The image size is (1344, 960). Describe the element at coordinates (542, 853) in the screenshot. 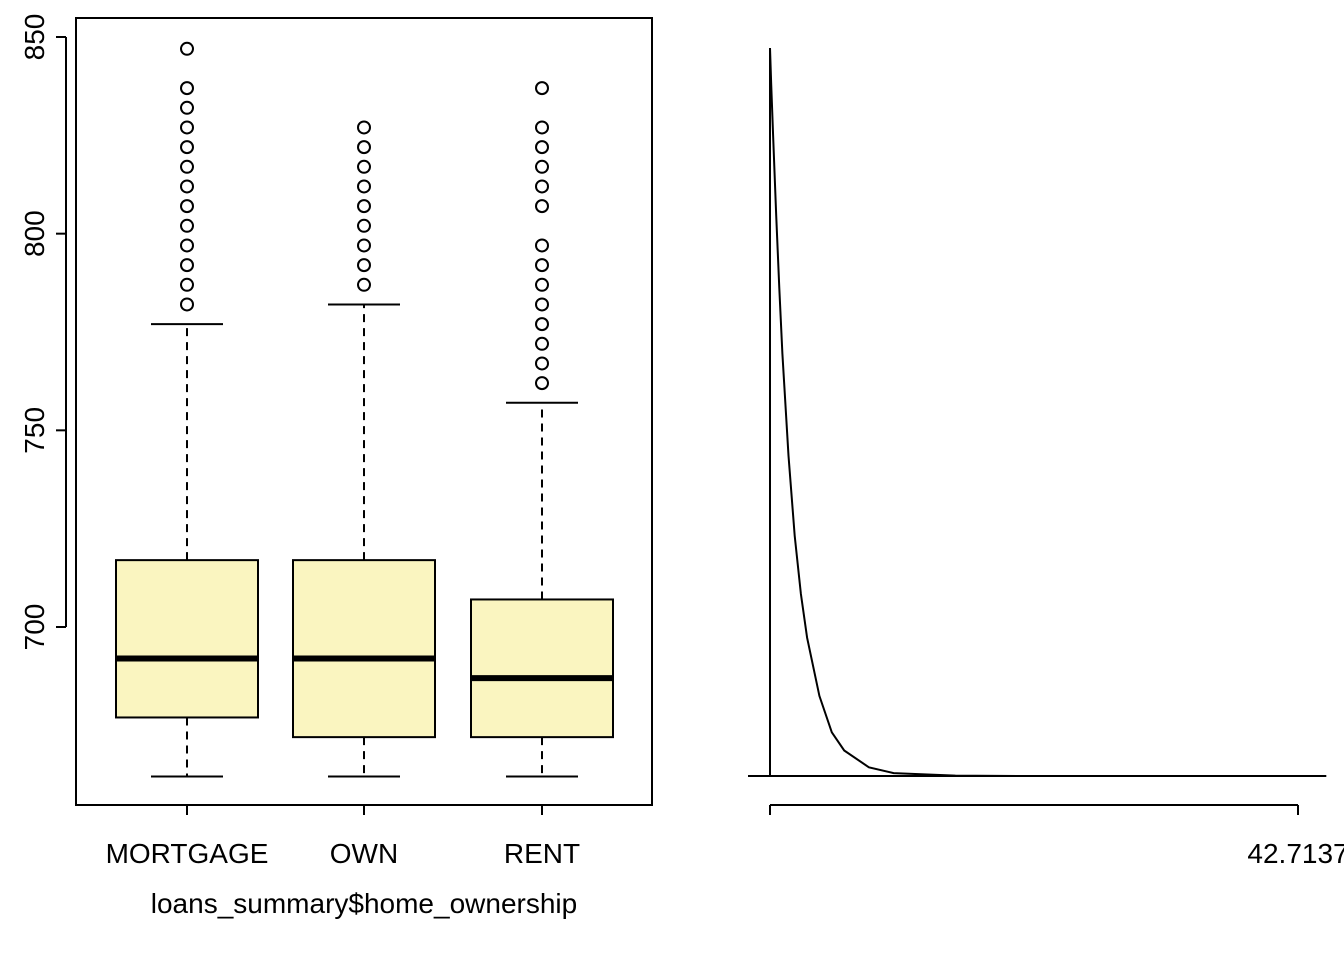

I see `x-tick-label: RENT` at that location.